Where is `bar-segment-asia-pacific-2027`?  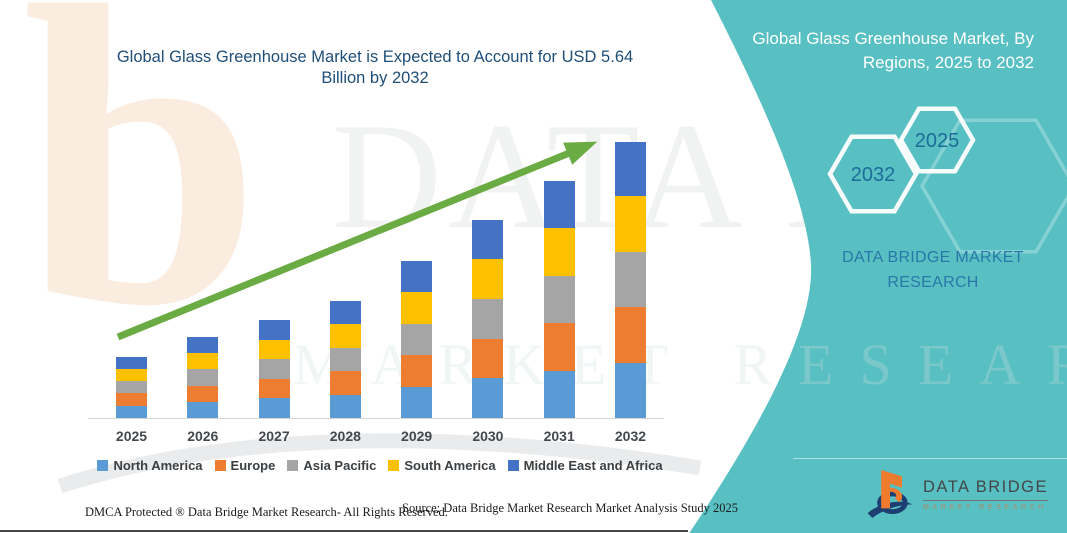 bar-segment-asia-pacific-2027 is located at coordinates (274, 369).